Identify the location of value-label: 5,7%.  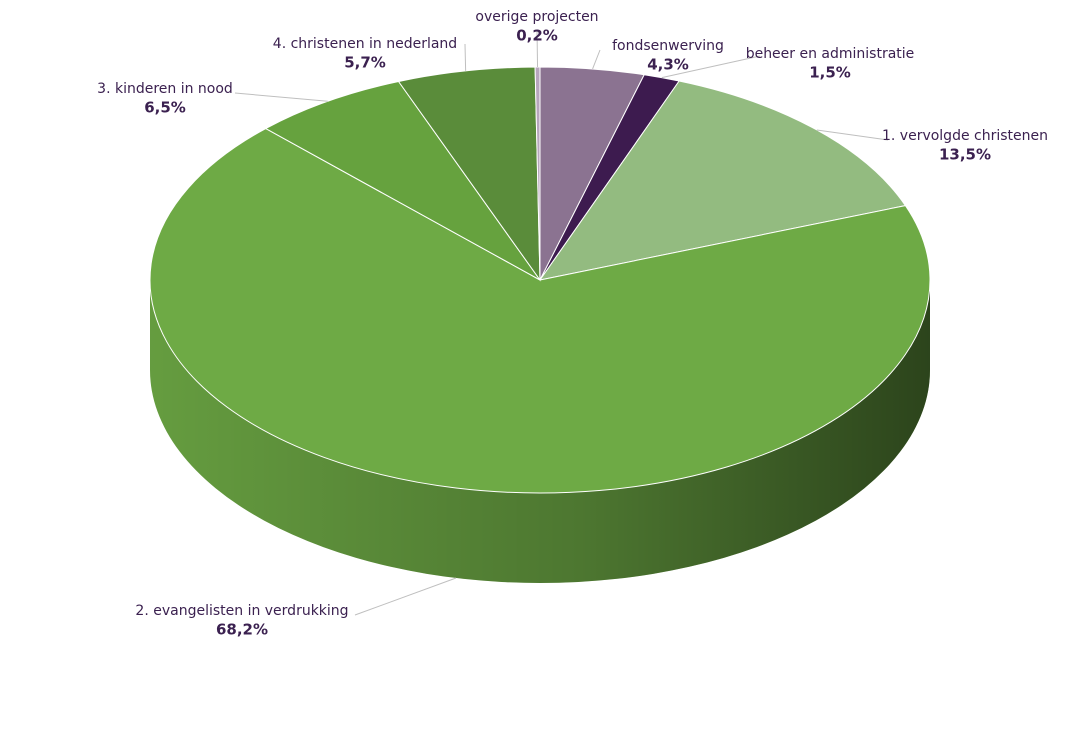
(365, 63).